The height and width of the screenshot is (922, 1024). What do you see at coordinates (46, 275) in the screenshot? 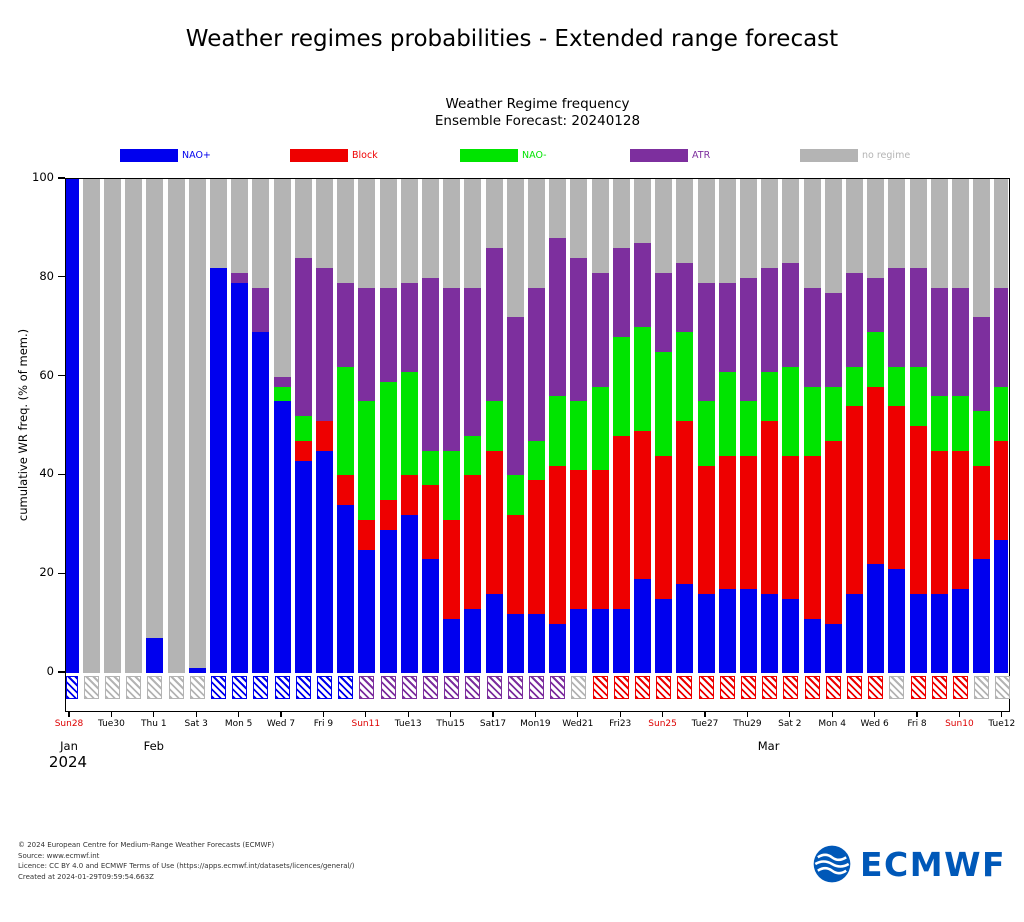
I see `y-tick-label: 80` at bounding box center [46, 275].